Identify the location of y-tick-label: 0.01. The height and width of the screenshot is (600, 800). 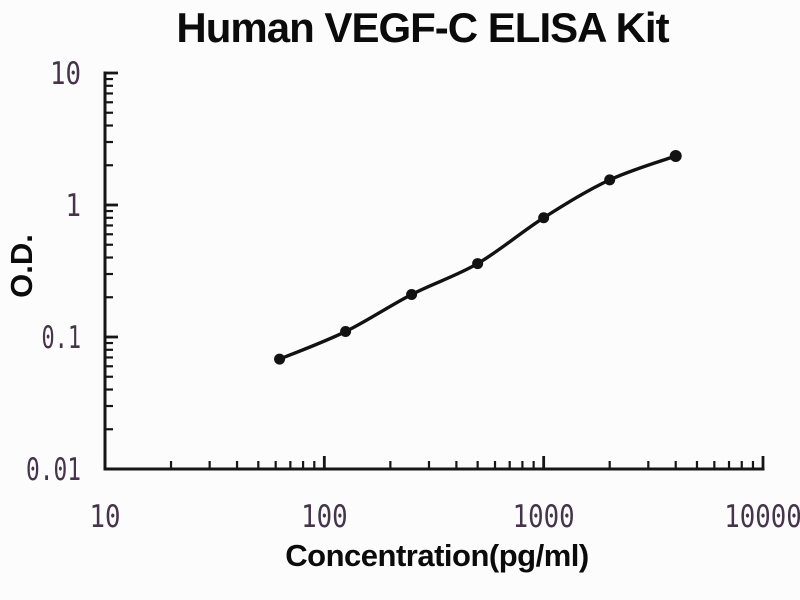
(53, 470).